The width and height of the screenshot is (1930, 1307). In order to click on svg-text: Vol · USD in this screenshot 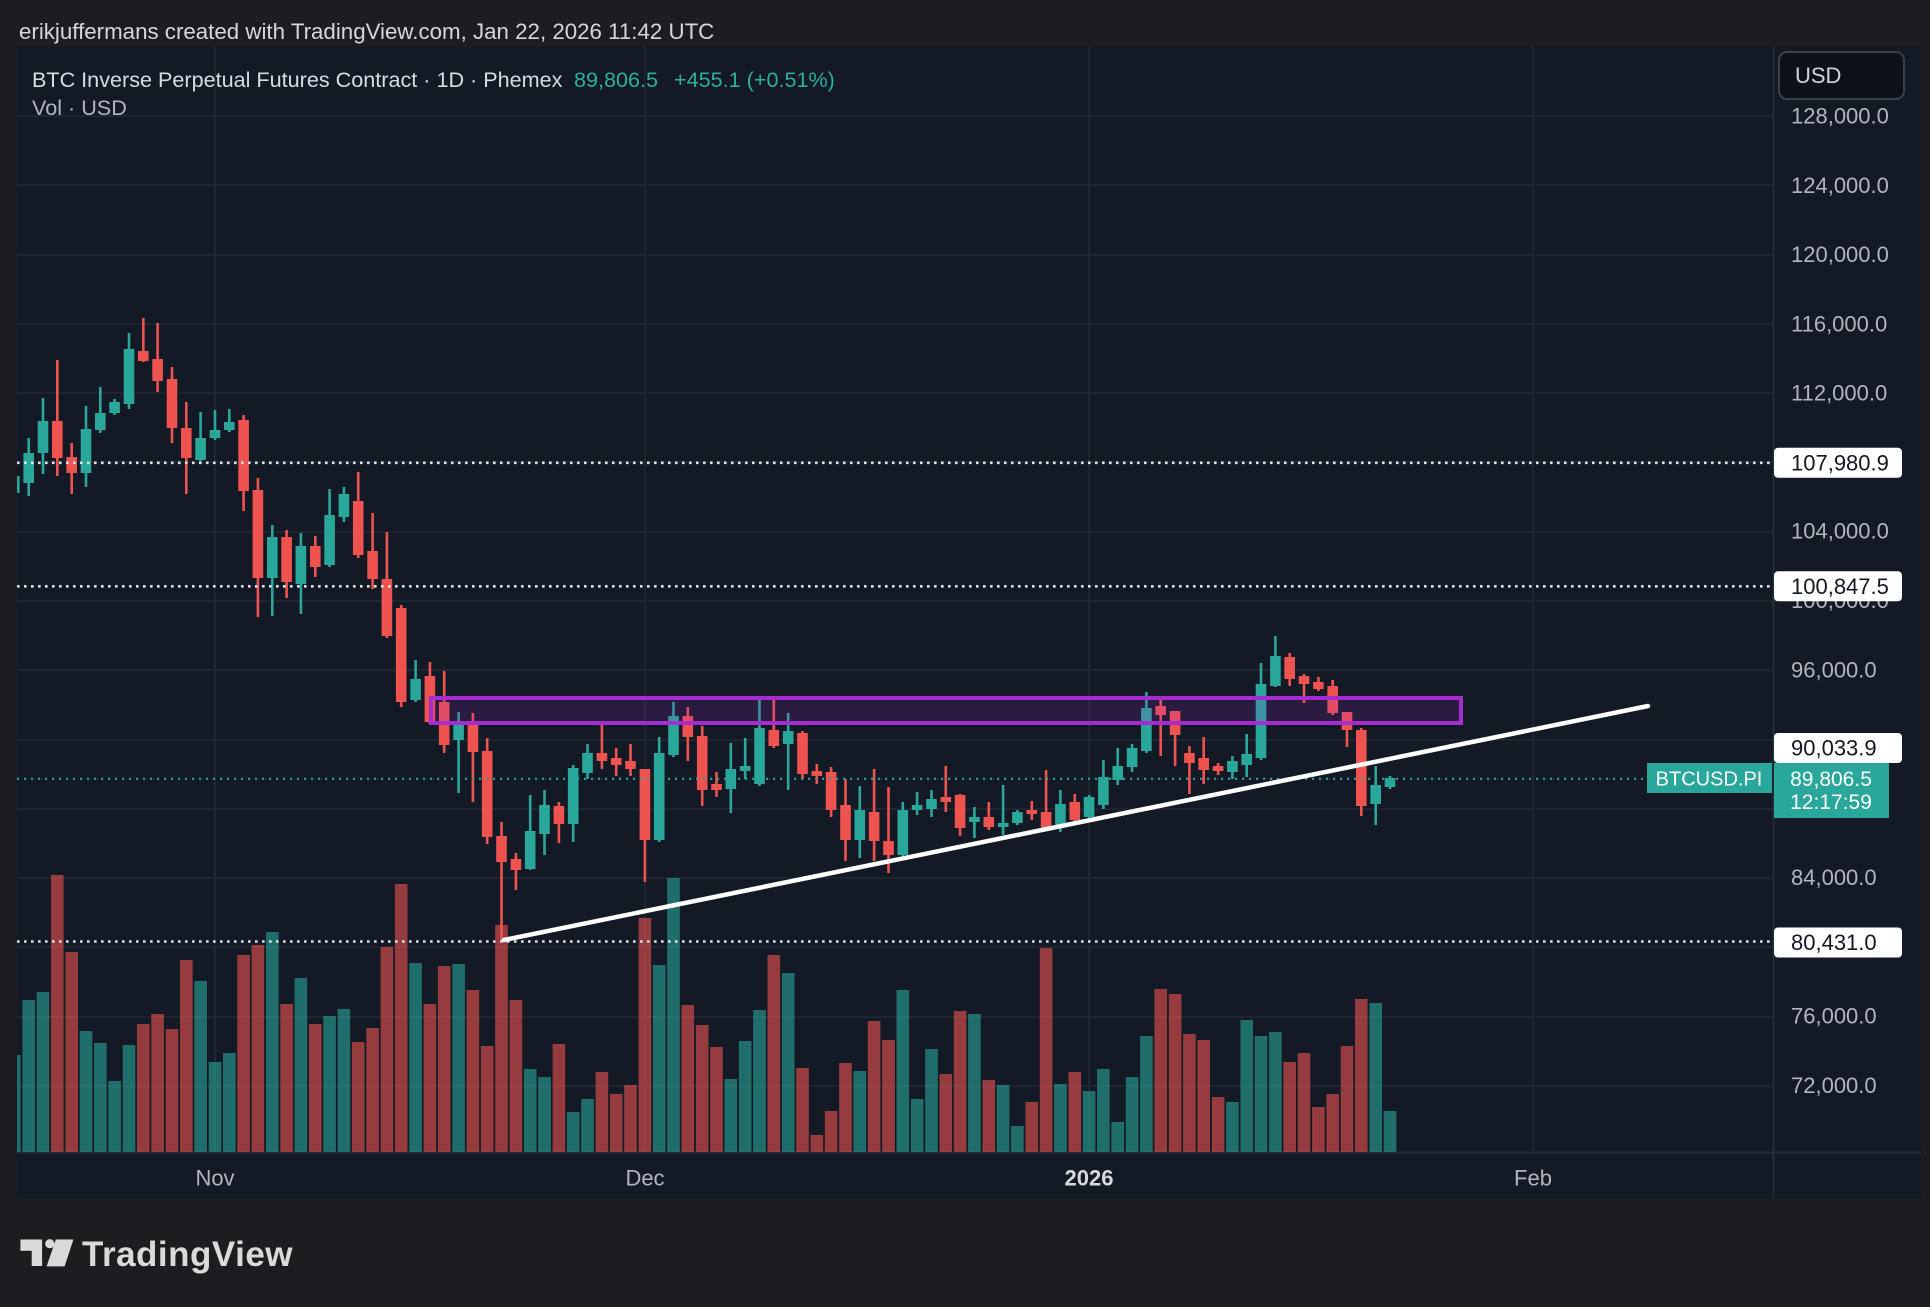, I will do `click(79, 107)`.